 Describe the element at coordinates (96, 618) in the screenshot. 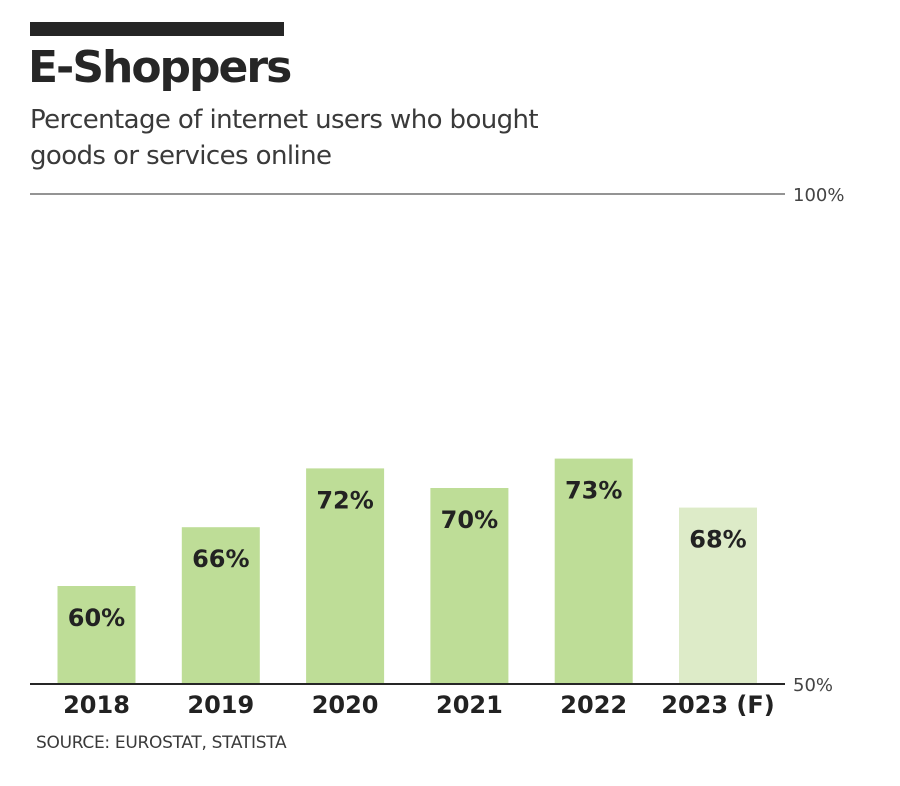

I see `data-label-0: 60%` at that location.